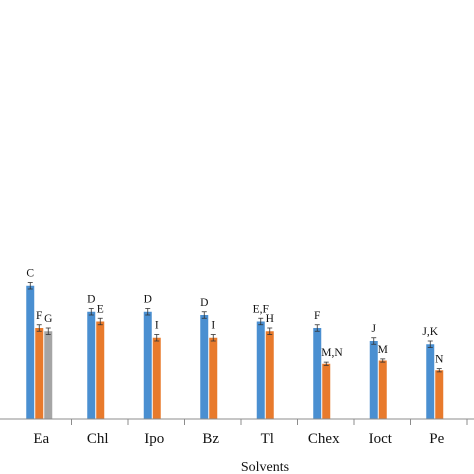  What do you see at coordinates (48, 375) in the screenshot?
I see `bar-Ea-s3` at bounding box center [48, 375].